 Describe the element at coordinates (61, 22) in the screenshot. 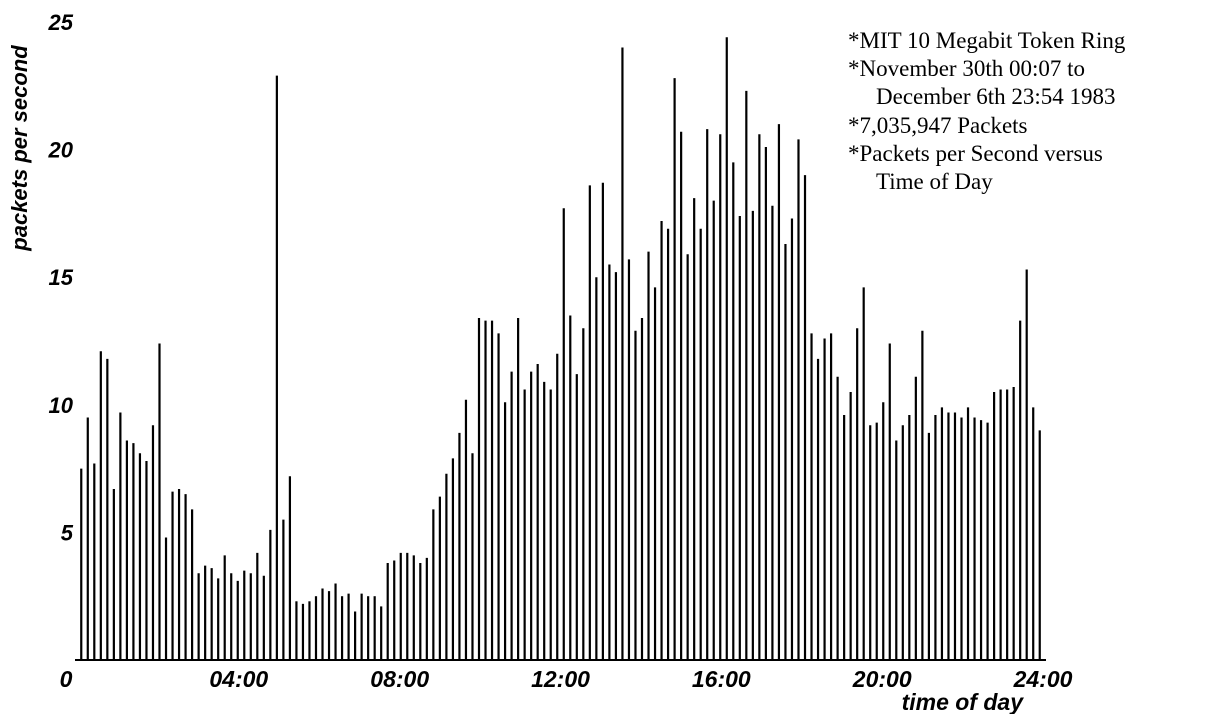

I see `y-tick-label: 25` at that location.